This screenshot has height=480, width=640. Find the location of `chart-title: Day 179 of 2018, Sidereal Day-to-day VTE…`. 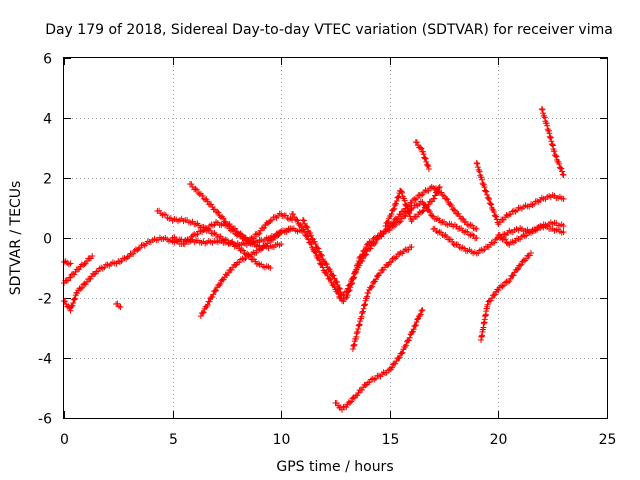

chart-title: Day 179 of 2018, Sidereal Day-to-day VTE… is located at coordinates (329, 30).